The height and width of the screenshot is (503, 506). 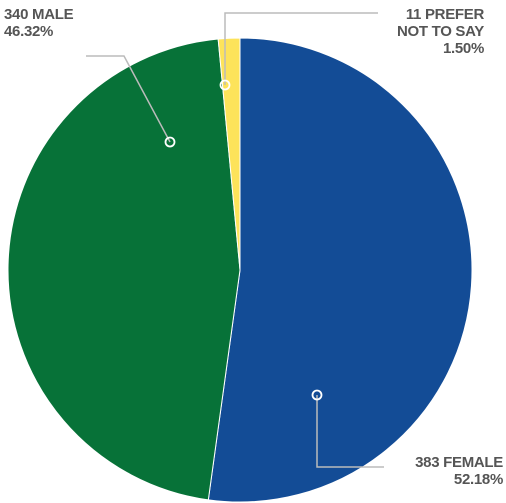 What do you see at coordinates (413, 14) in the screenshot?
I see `count: 11` at bounding box center [413, 14].